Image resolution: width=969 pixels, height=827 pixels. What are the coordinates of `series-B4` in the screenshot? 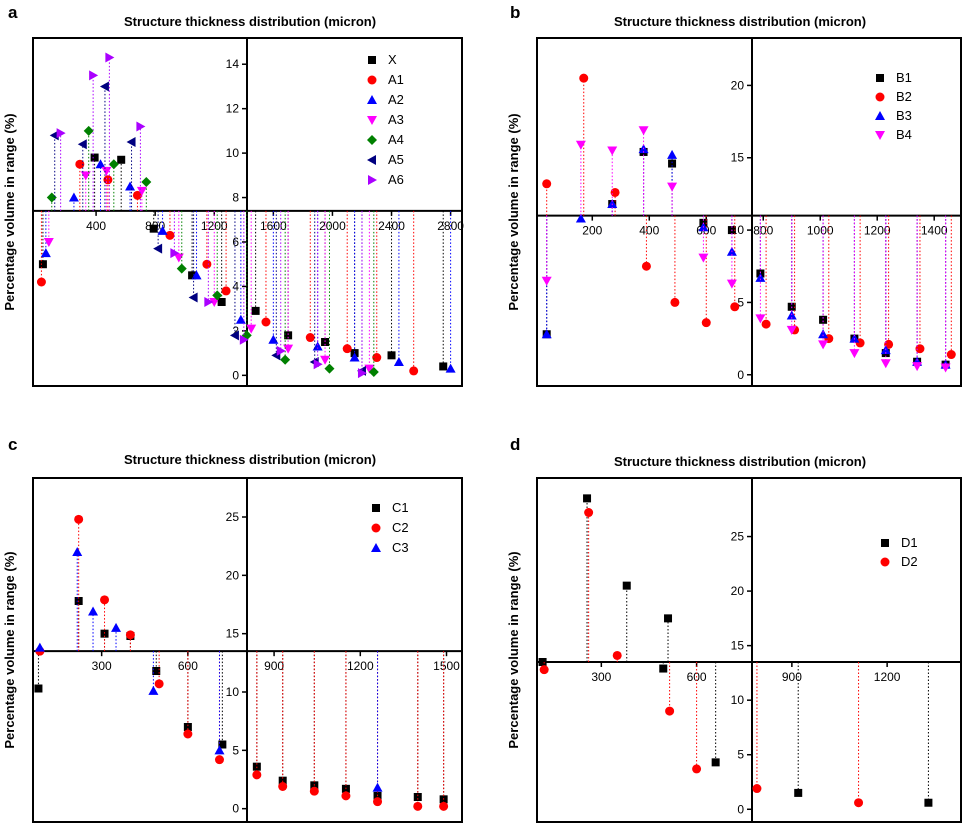 It's located at (746, 249).